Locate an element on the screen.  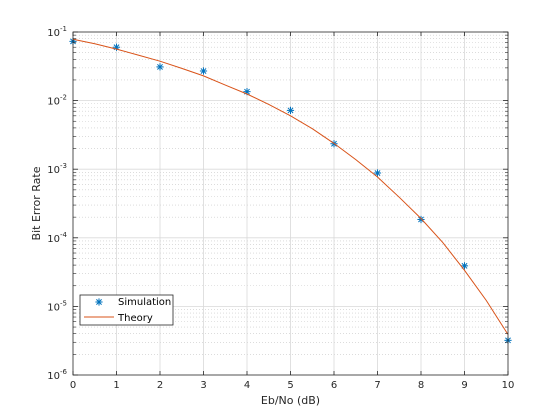
x-tick-label: 8 is located at coordinates (421, 385).